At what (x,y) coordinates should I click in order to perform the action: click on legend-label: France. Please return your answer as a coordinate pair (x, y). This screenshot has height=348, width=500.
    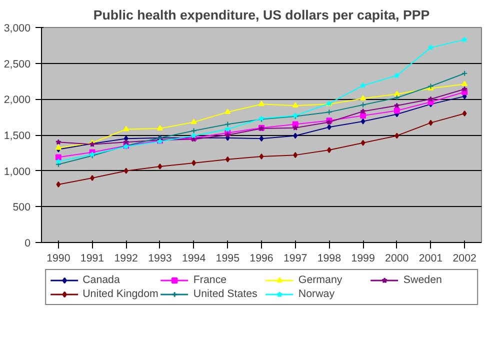
    Looking at the image, I should click on (210, 280).